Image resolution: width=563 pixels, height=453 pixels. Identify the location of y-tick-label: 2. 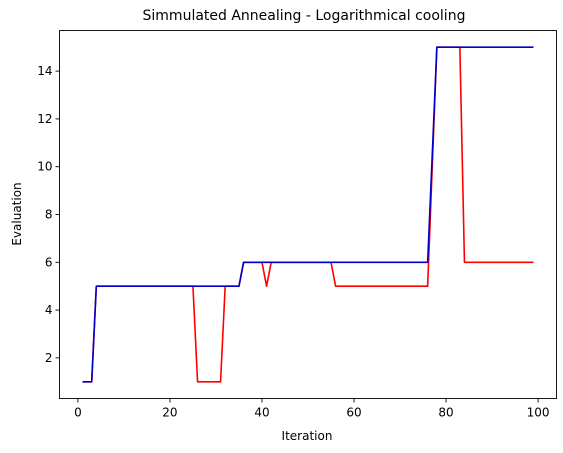
(49, 358).